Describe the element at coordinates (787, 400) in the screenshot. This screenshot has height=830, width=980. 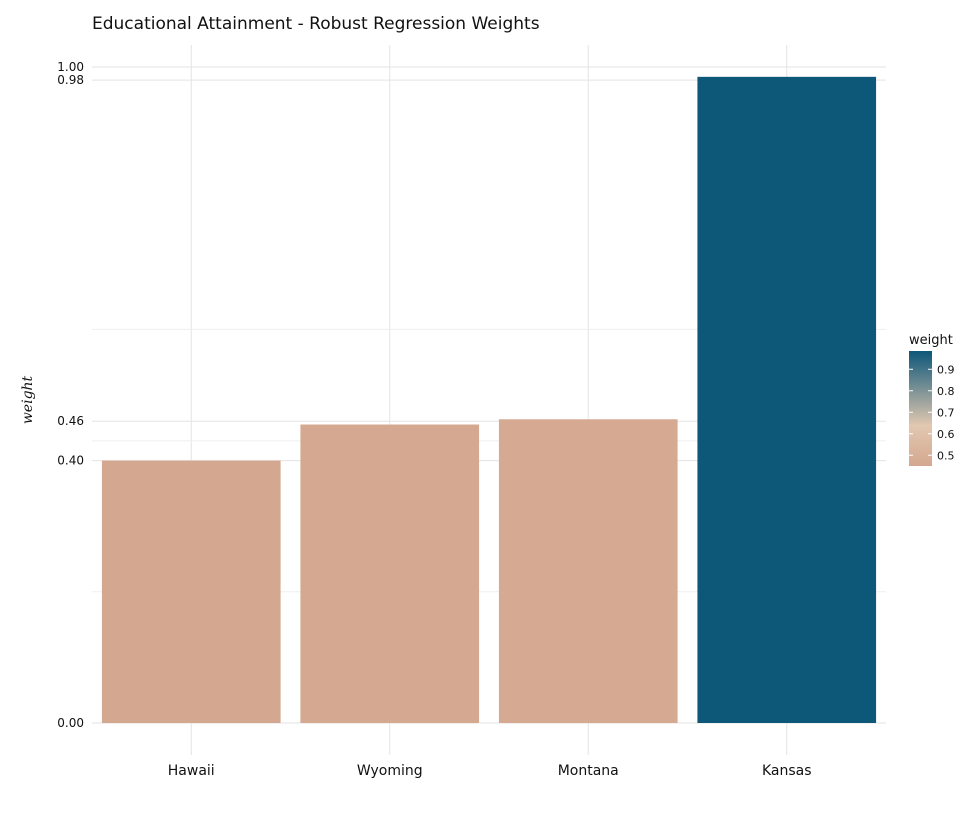
I see `bar-kansas` at that location.